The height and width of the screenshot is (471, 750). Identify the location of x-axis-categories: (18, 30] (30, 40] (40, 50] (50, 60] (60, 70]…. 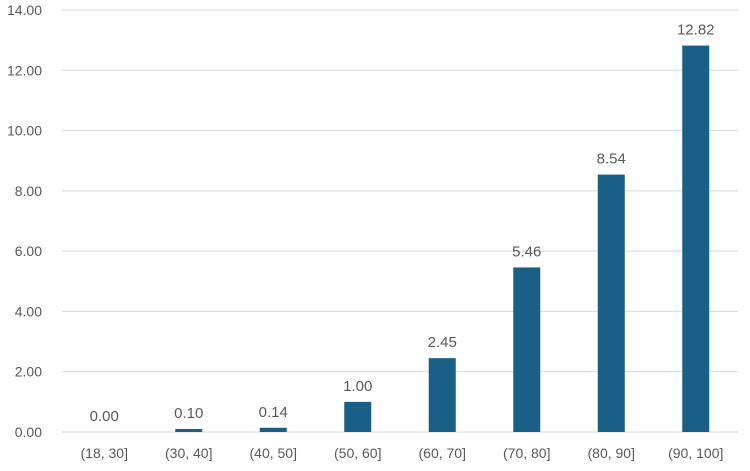
(402, 453).